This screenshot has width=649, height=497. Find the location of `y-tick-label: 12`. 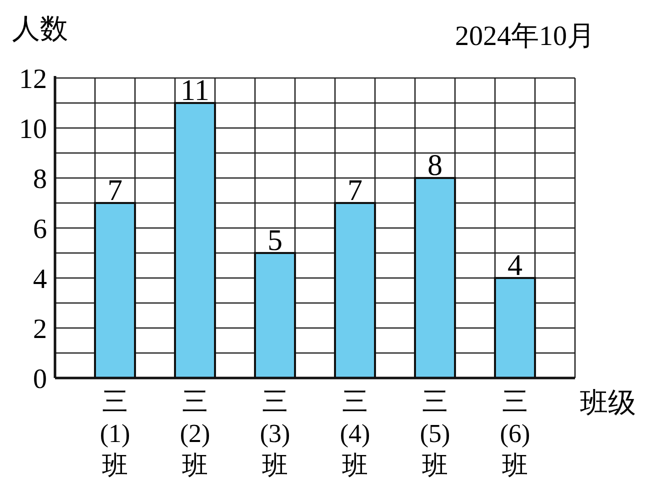

y-tick-label: 12 is located at coordinates (33, 79).